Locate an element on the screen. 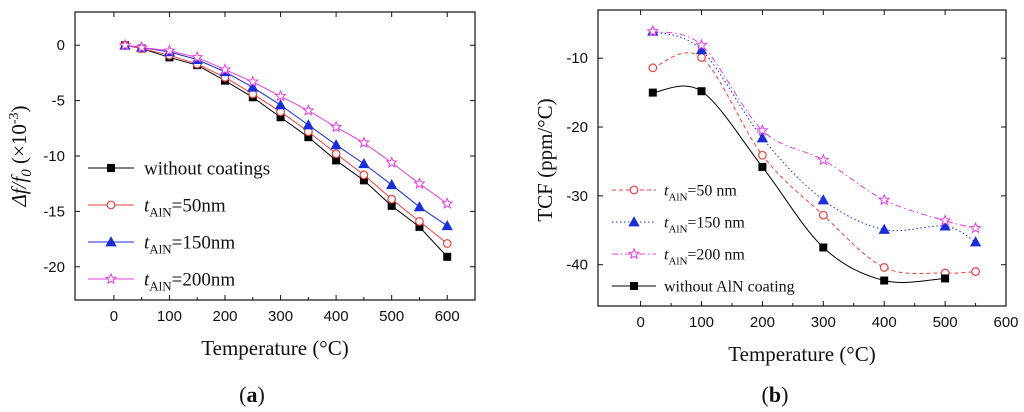 The width and height of the screenshot is (1024, 412). y-tick-label: -40 is located at coordinates (577, 265).